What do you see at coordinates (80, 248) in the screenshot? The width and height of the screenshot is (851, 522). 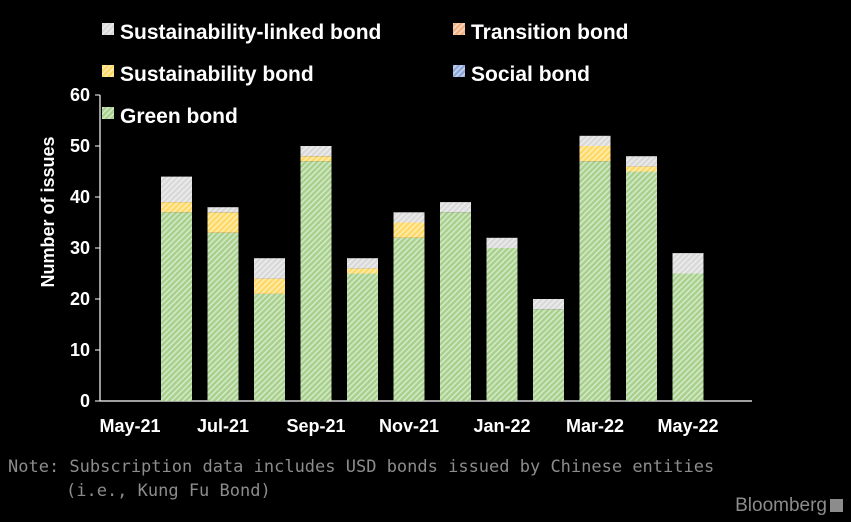 I see `y-tick-label: 30` at bounding box center [80, 248].